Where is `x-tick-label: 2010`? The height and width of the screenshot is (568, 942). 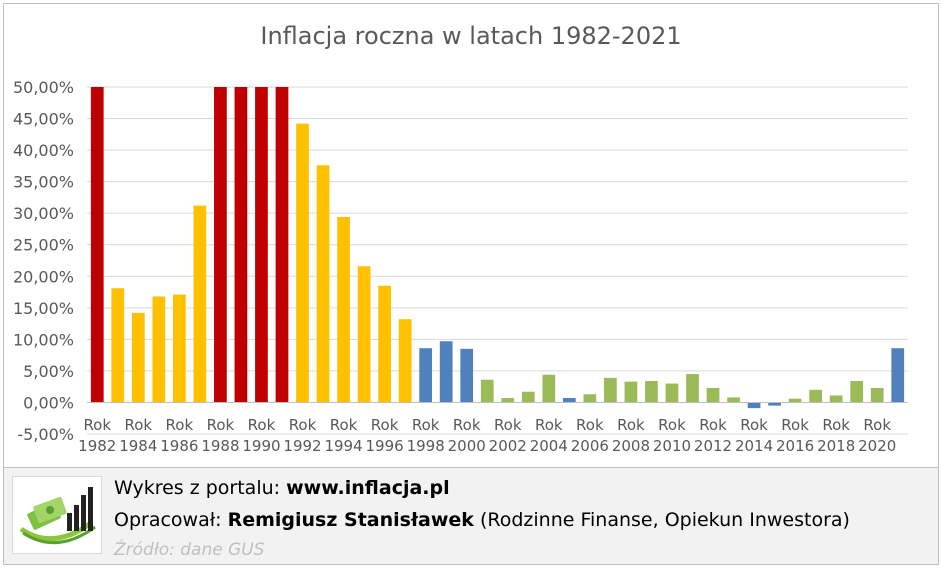
x-tick-label: 2010 is located at coordinates (672, 446).